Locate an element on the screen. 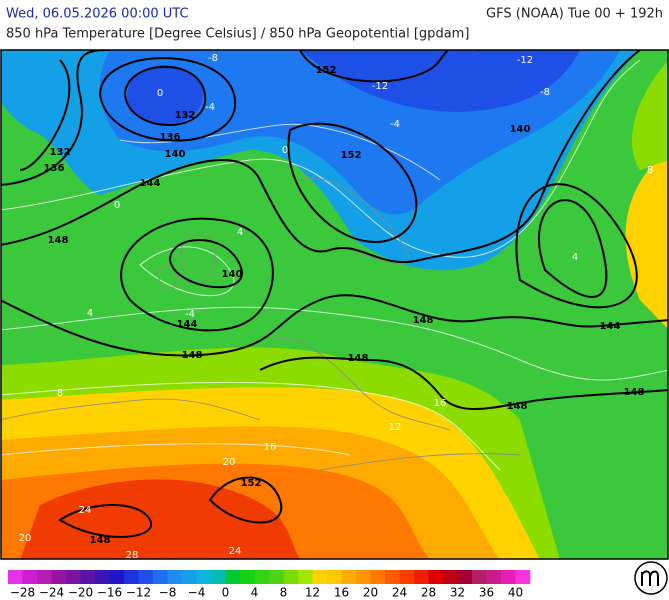 The image size is (669, 600). colorbar-label: 20 is located at coordinates (370, 593).